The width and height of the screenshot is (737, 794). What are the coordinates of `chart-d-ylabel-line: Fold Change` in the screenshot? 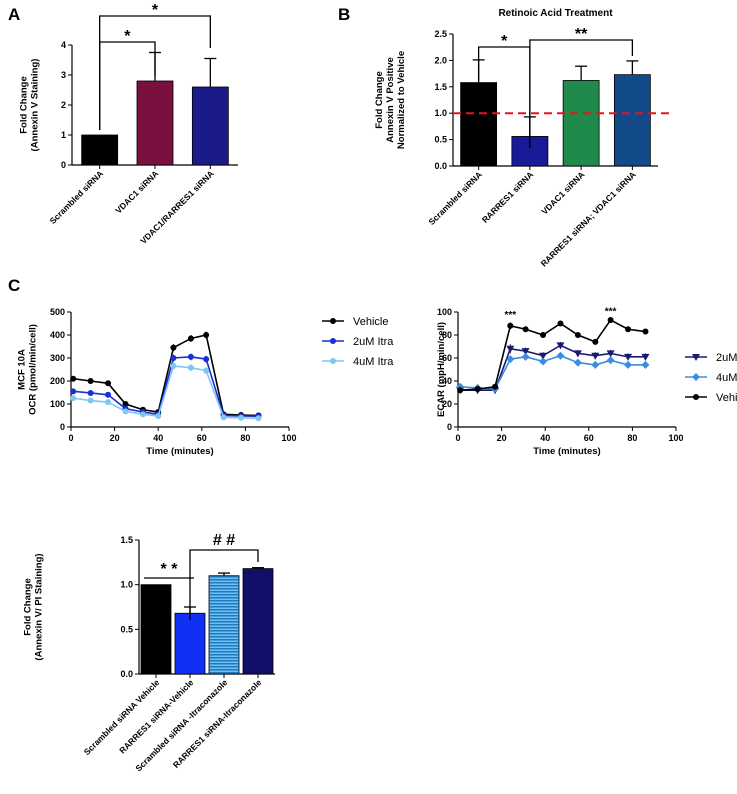 It's located at (28, 607).